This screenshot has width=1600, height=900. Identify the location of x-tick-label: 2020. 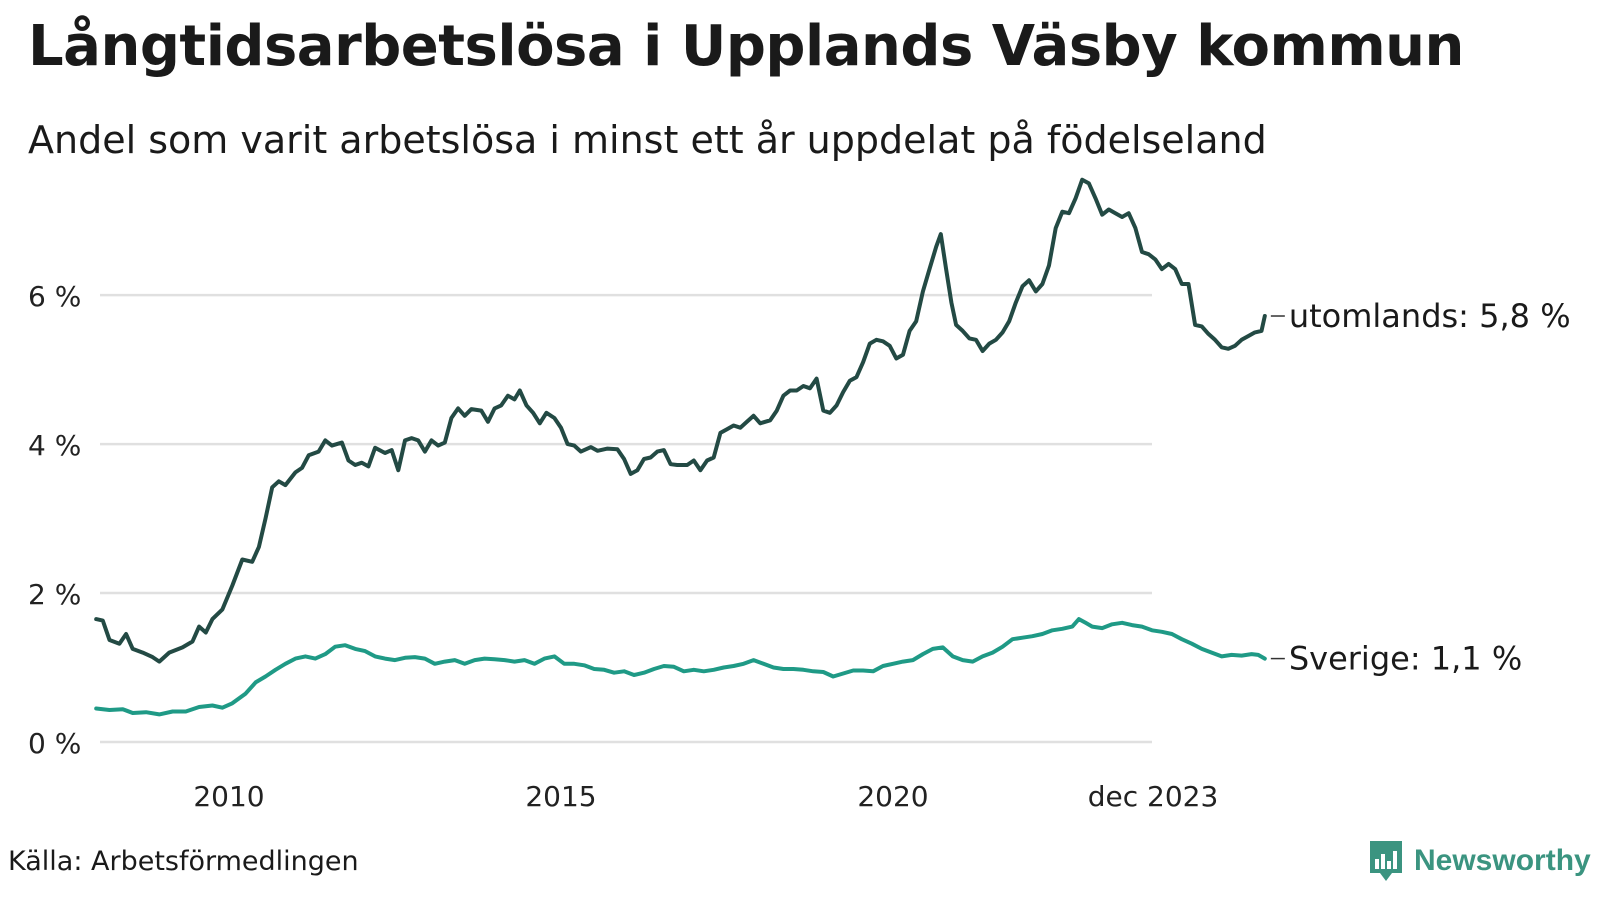
(892, 796).